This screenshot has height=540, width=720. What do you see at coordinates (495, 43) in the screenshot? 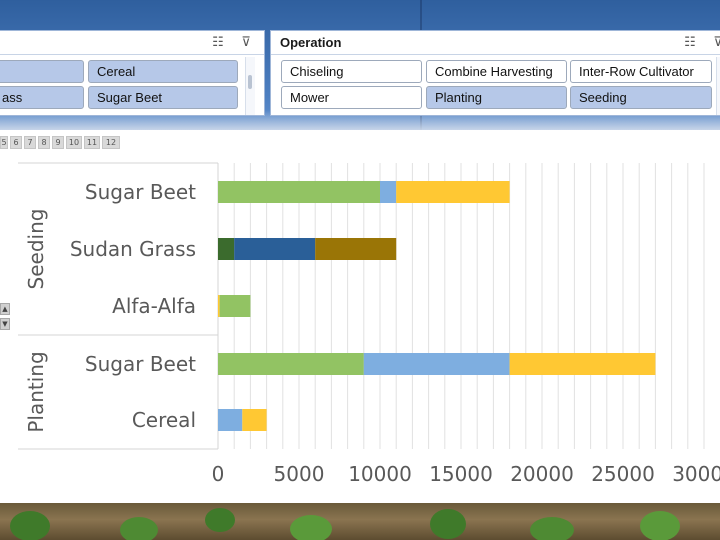
I see `operation-slicer-header: Operation ☷ ⊽` at bounding box center [495, 43].